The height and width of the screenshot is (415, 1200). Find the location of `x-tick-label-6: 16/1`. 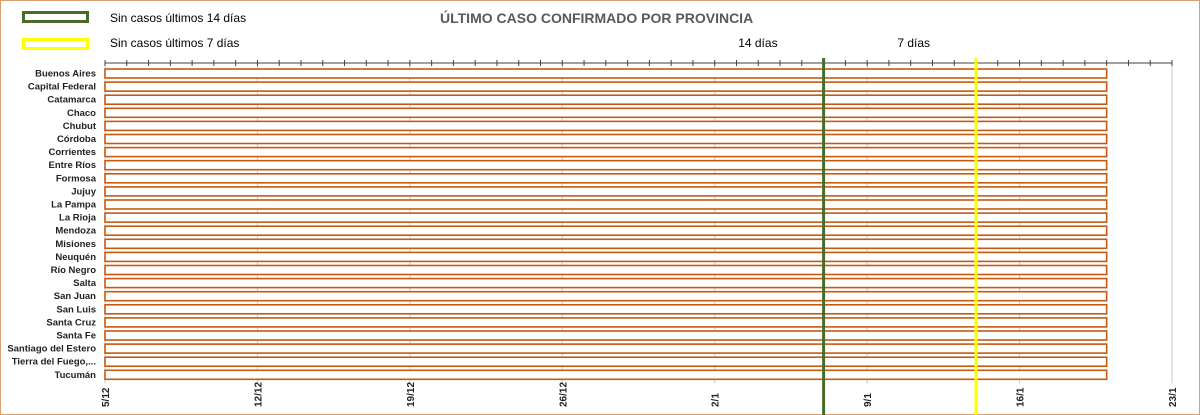

x-tick-label-6: 16/1 is located at coordinates (1021, 397).